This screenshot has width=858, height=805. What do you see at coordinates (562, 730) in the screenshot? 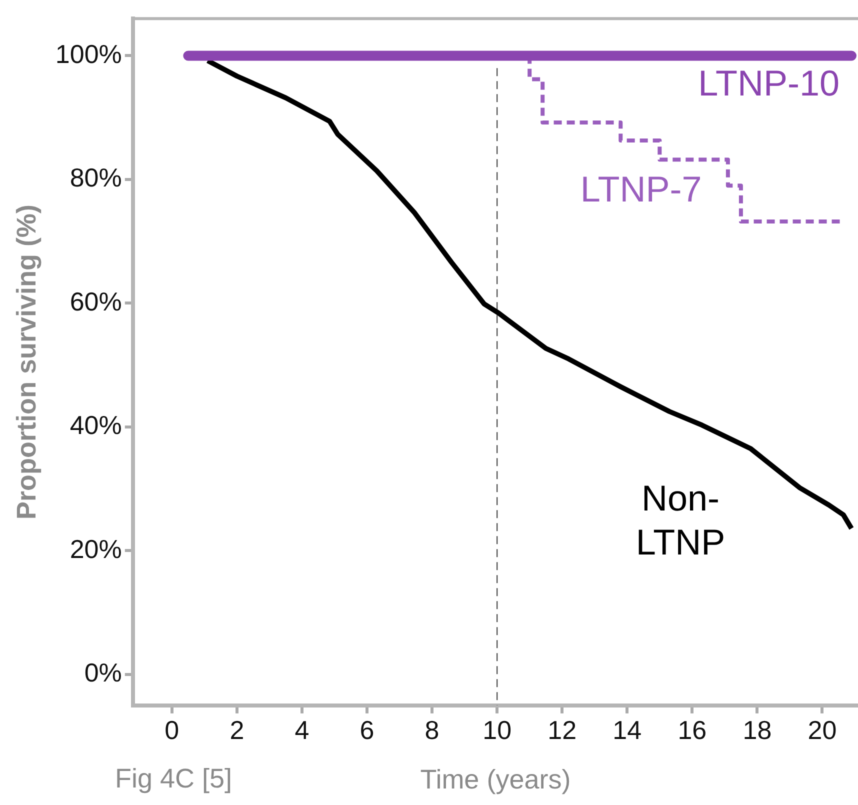
I see `x-tick-label: 12` at bounding box center [562, 730].